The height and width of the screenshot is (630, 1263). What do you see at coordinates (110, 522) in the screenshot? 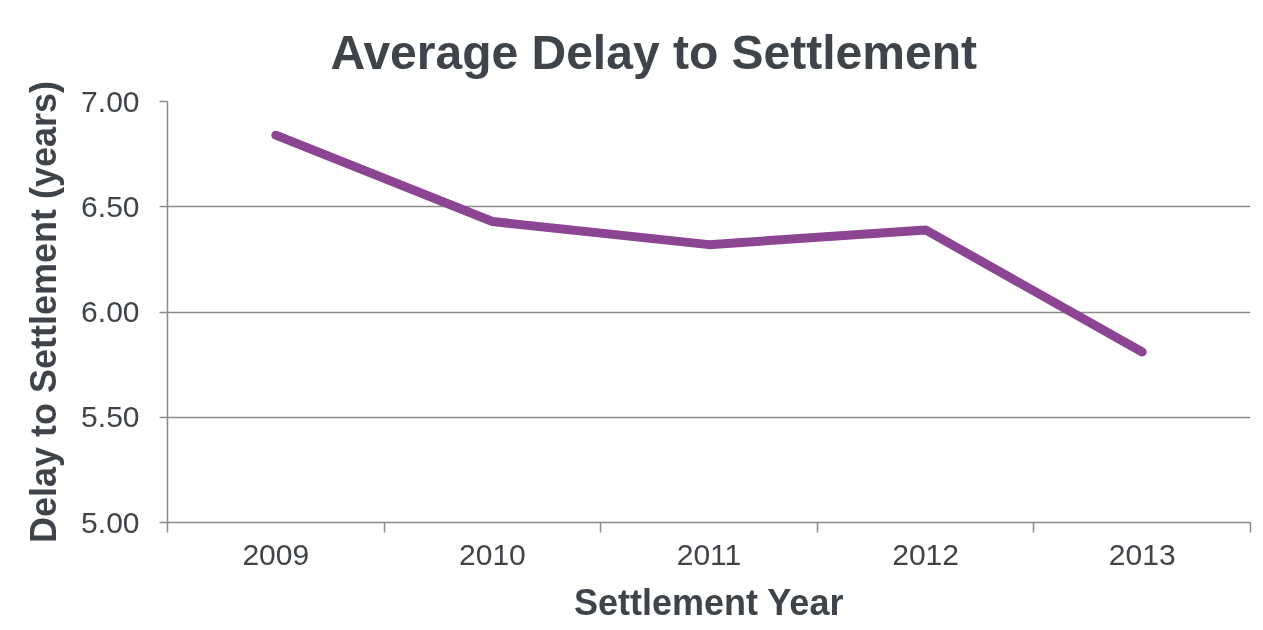
I see `y-tick-label: 5.00` at bounding box center [110, 522].